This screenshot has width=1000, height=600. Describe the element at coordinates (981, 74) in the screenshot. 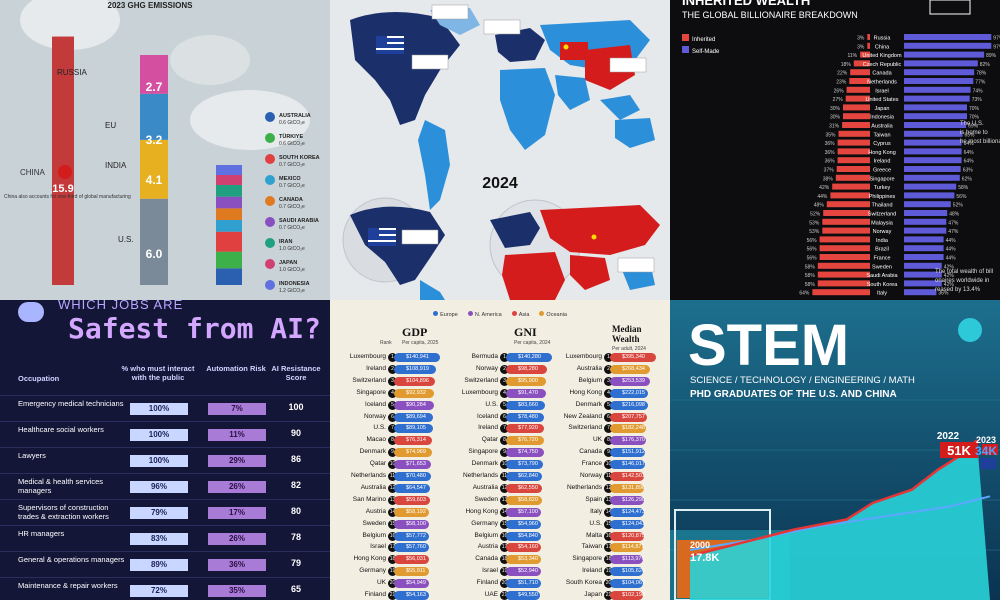

I see `val-selfmade: 78%` at that location.